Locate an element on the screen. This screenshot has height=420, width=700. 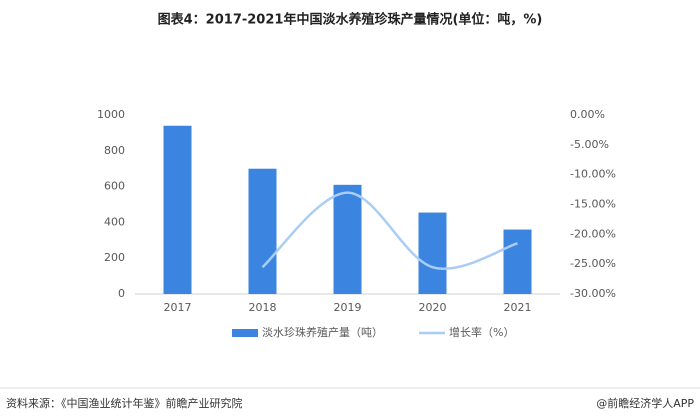
credit: @前瞻经济学人APP is located at coordinates (645, 403).